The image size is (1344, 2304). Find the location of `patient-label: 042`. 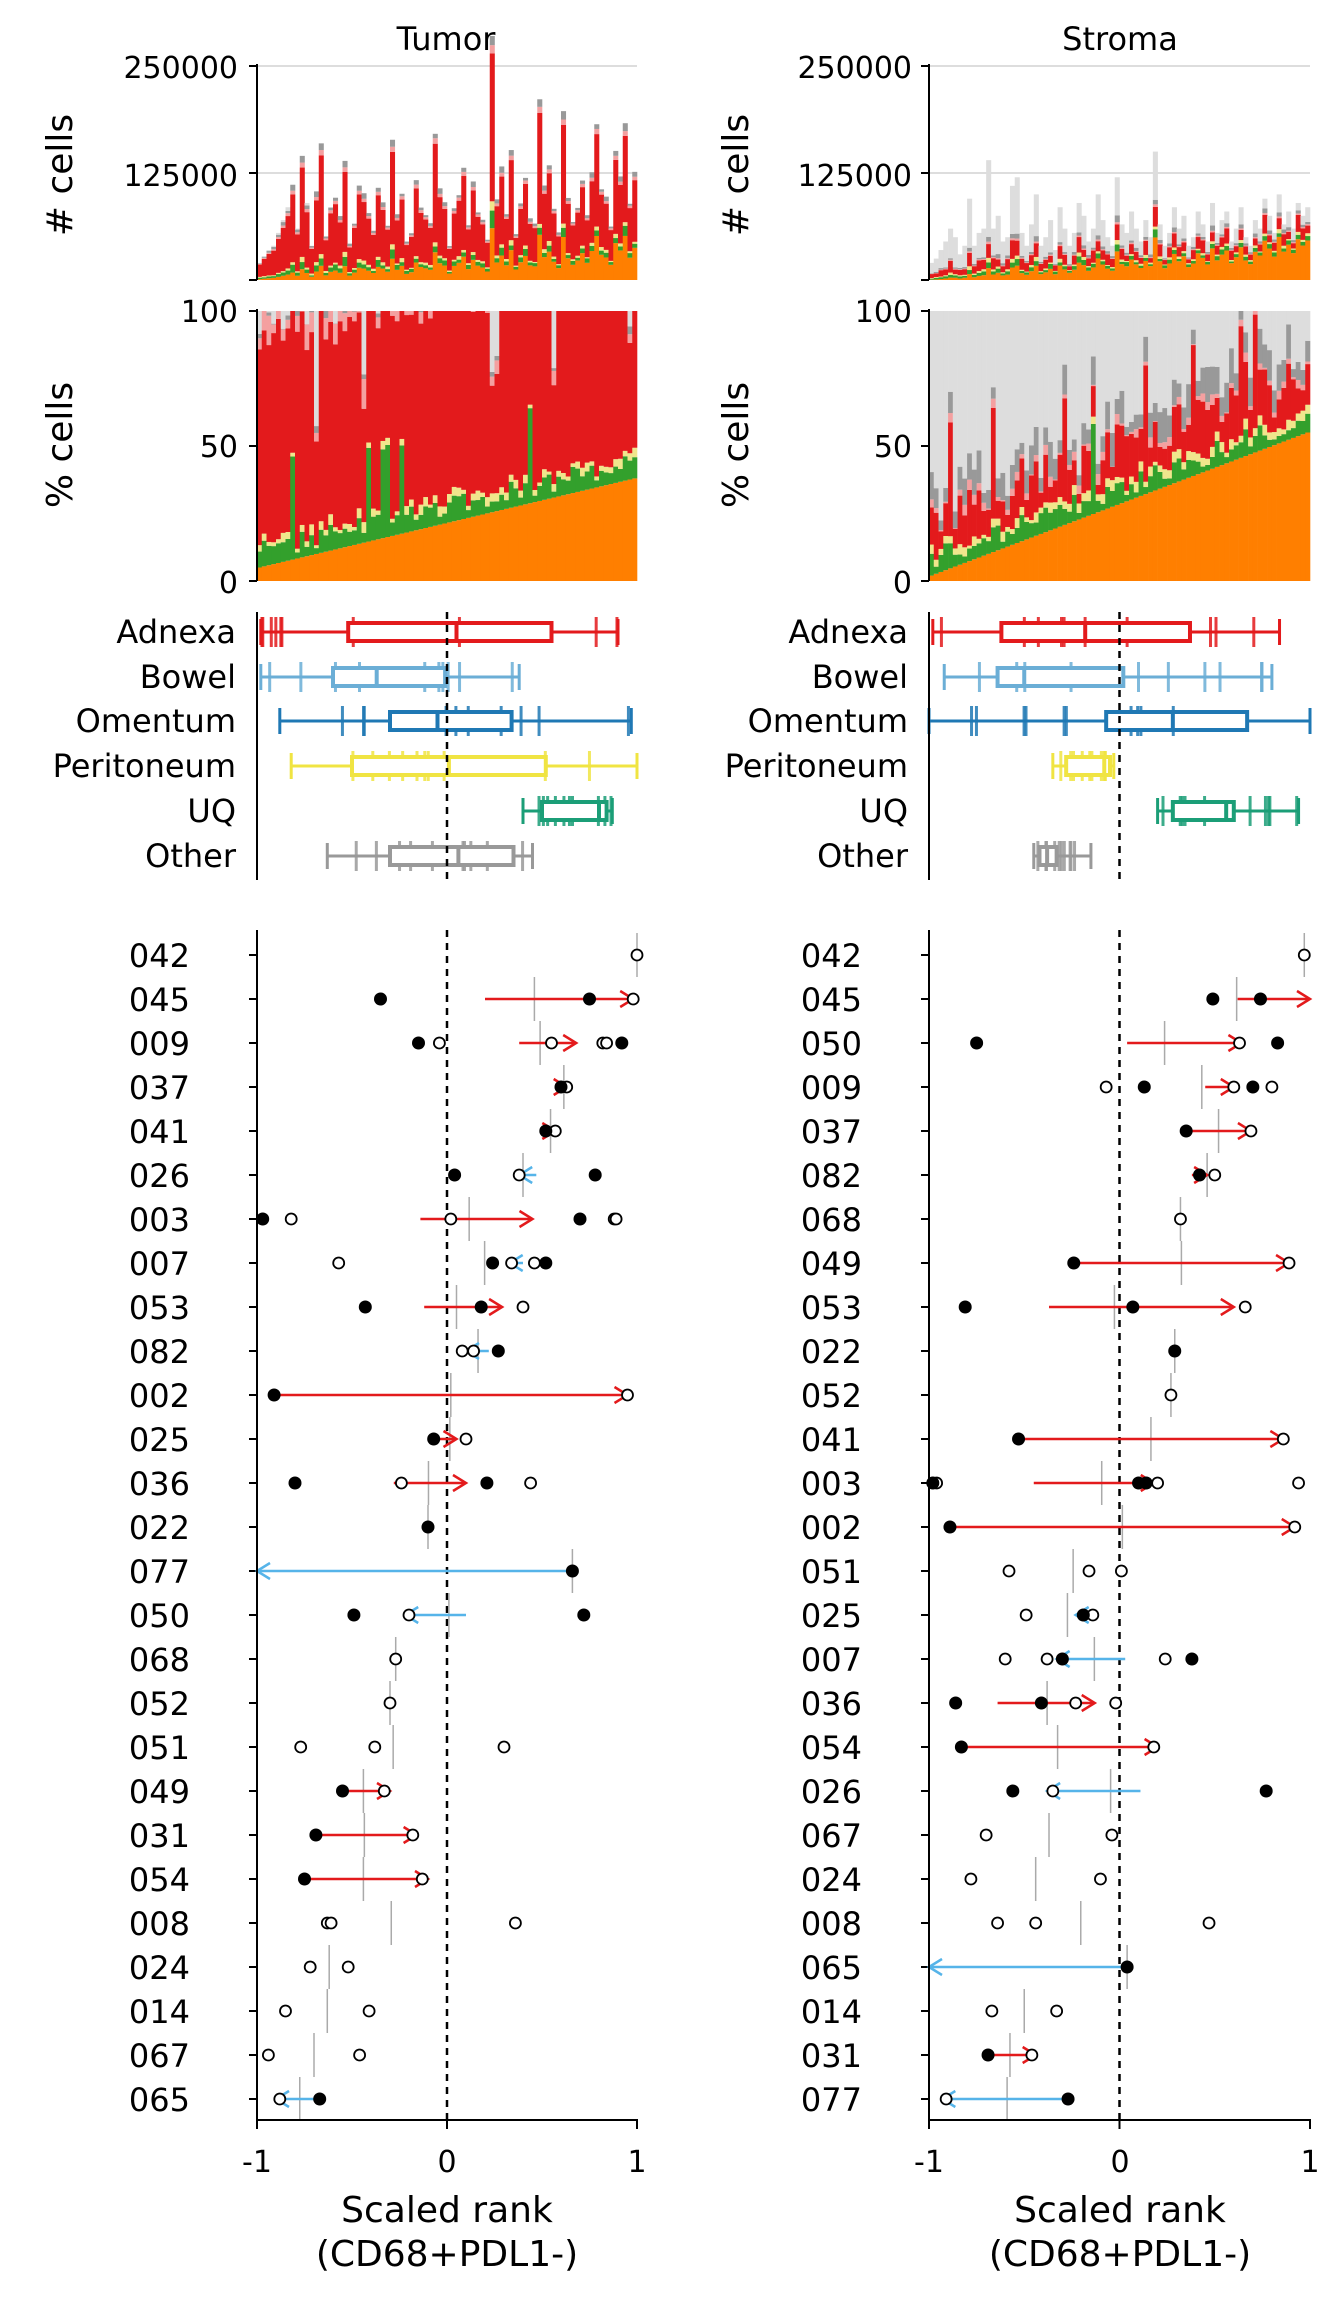

patient-label: 042 is located at coordinates (831, 956).